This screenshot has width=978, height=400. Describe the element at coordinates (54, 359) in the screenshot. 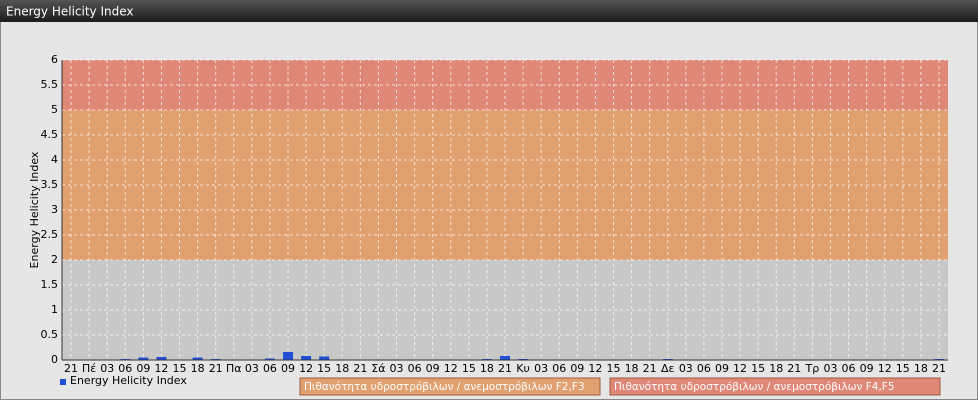

I see `y-tick-label: 0` at that location.